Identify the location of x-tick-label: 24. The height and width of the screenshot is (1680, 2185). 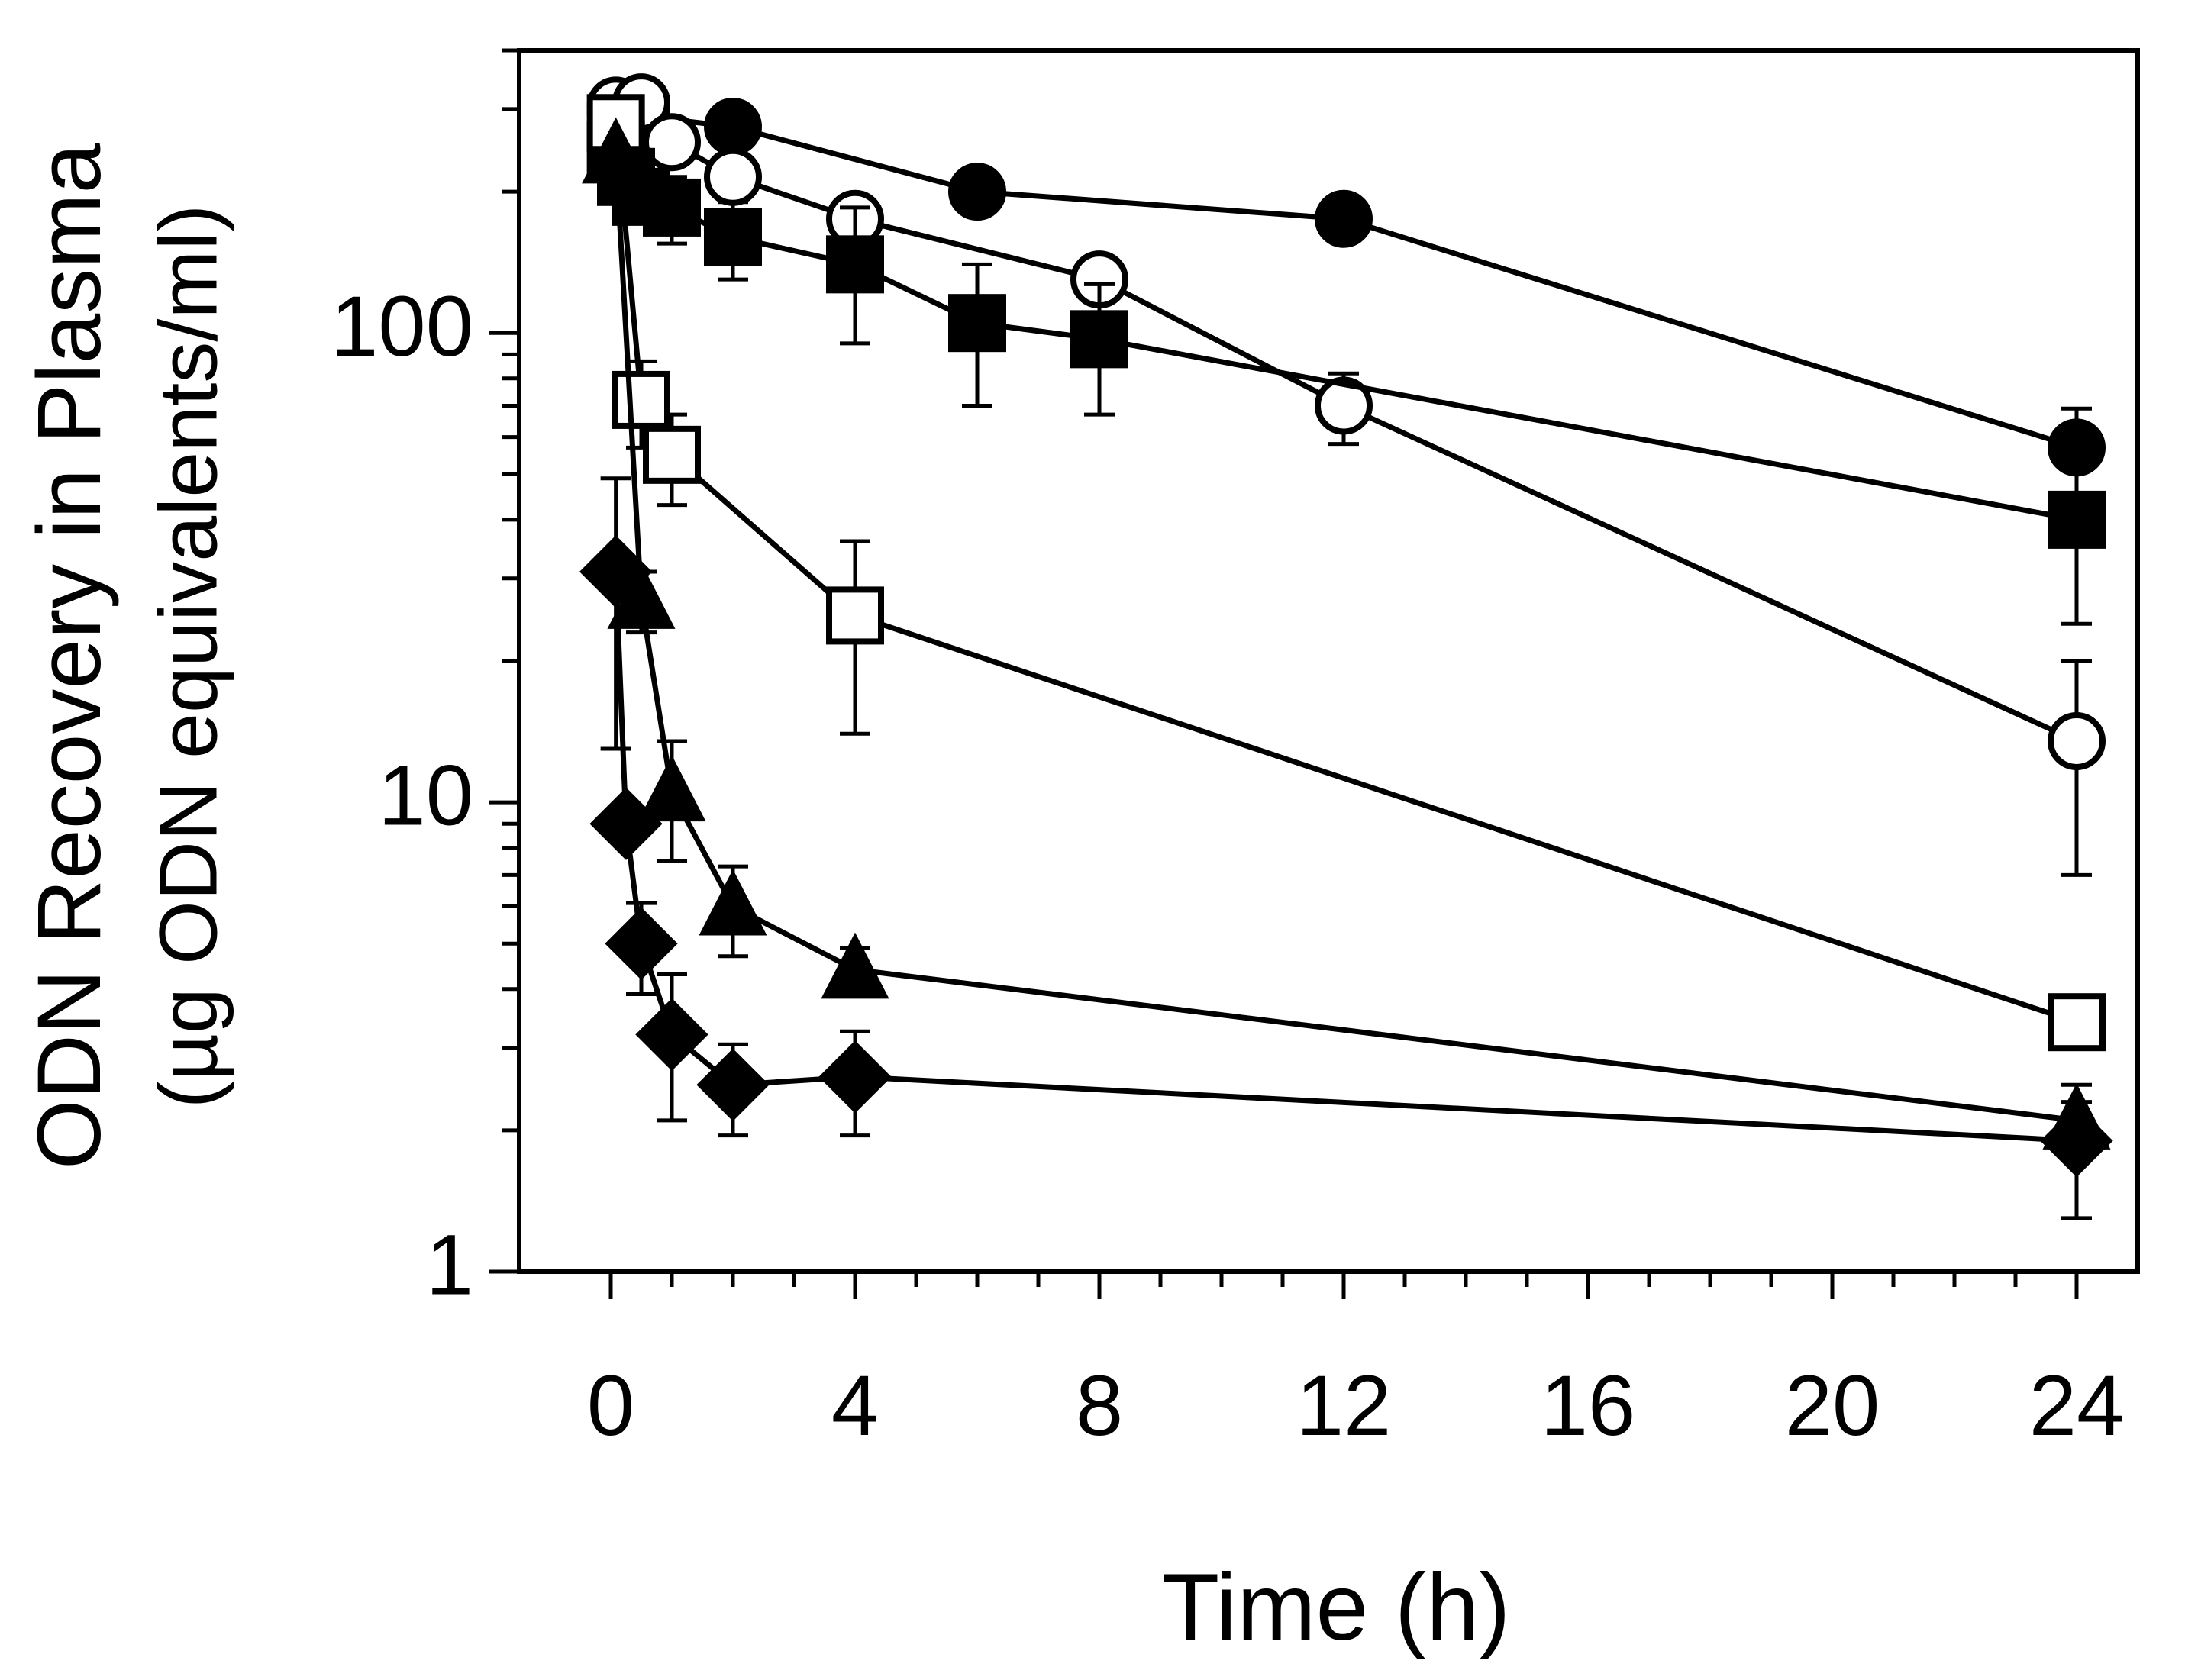
(2077, 1405).